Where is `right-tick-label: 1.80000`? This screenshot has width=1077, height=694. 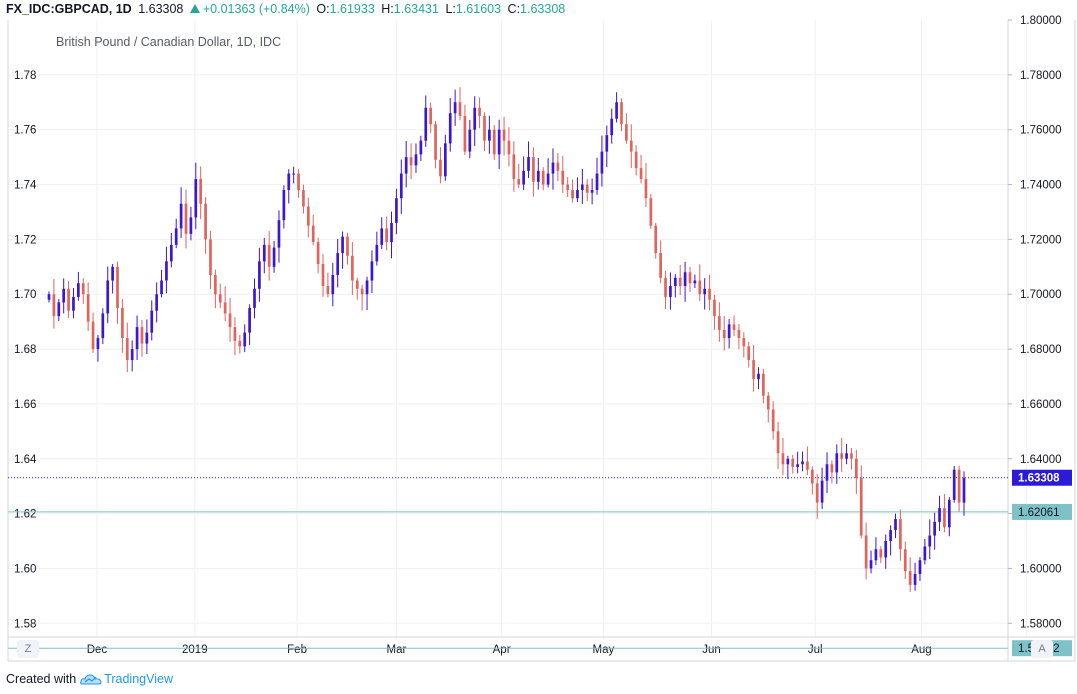 right-tick-label: 1.80000 is located at coordinates (1041, 21).